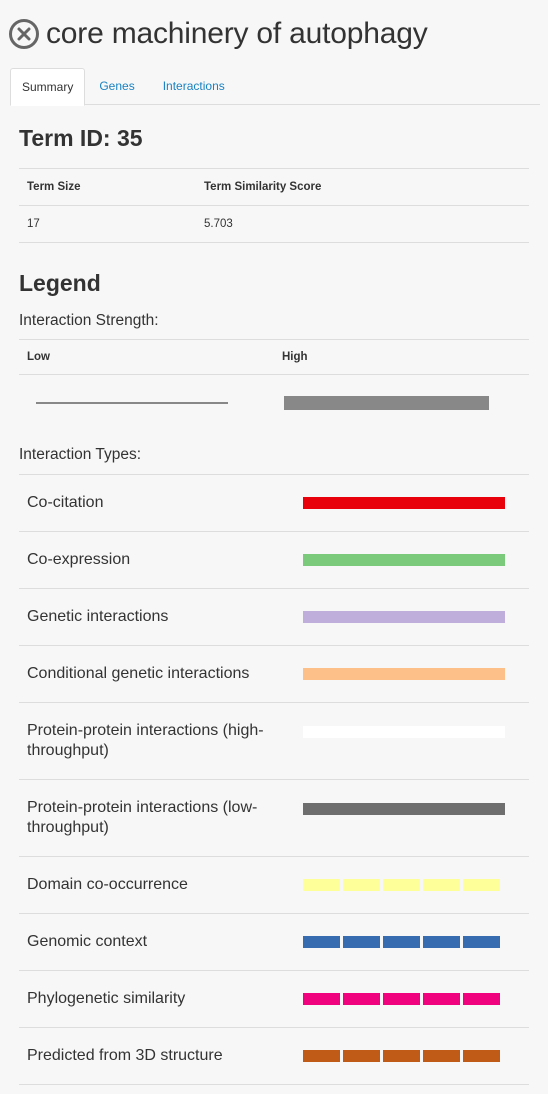 This screenshot has width=548, height=1094. I want to click on term-size-value: 17, so click(107, 224).